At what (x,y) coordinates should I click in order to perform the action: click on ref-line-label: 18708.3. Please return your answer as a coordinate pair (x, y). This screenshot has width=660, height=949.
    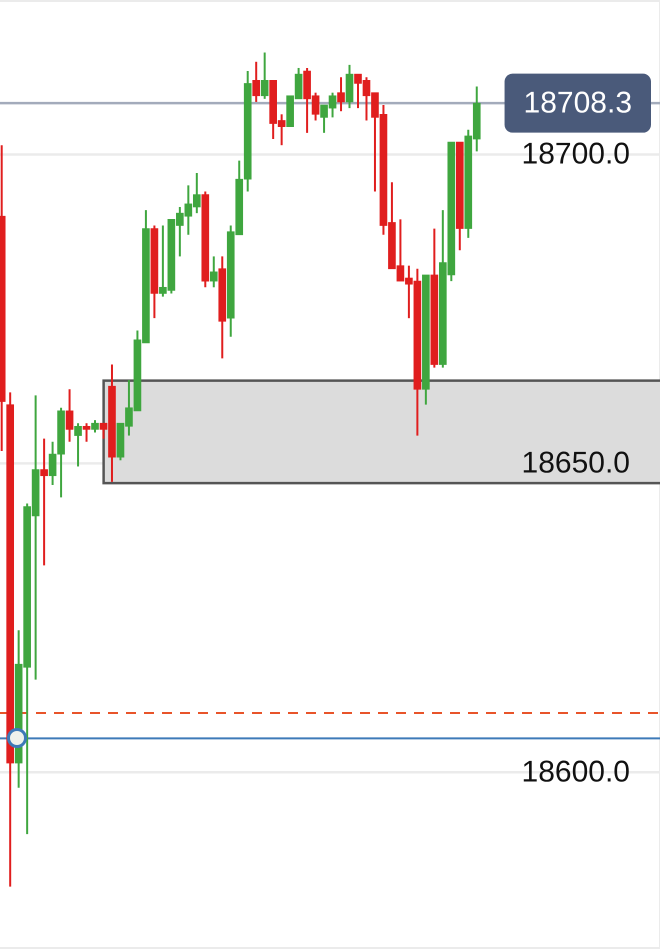
    Looking at the image, I should click on (578, 103).